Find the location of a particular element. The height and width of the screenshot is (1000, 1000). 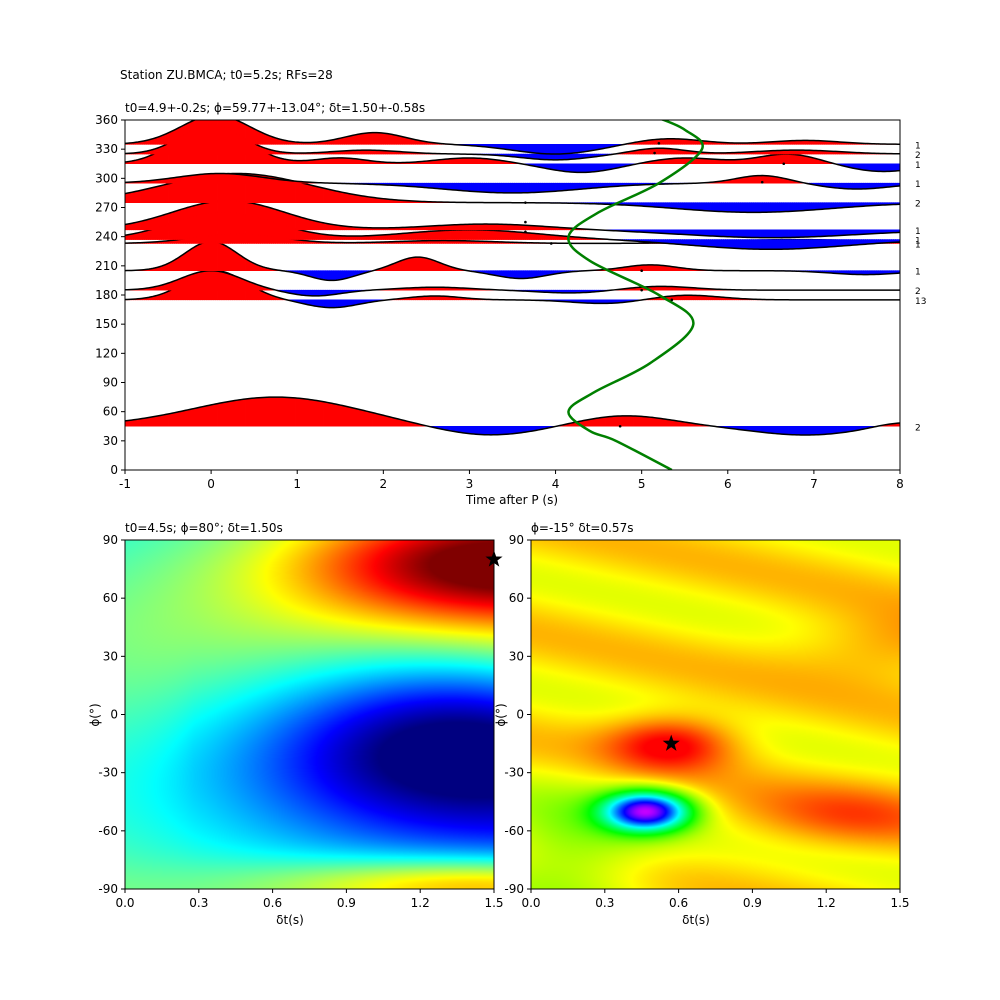

x-tick-label: 1.2 is located at coordinates (826, 903).